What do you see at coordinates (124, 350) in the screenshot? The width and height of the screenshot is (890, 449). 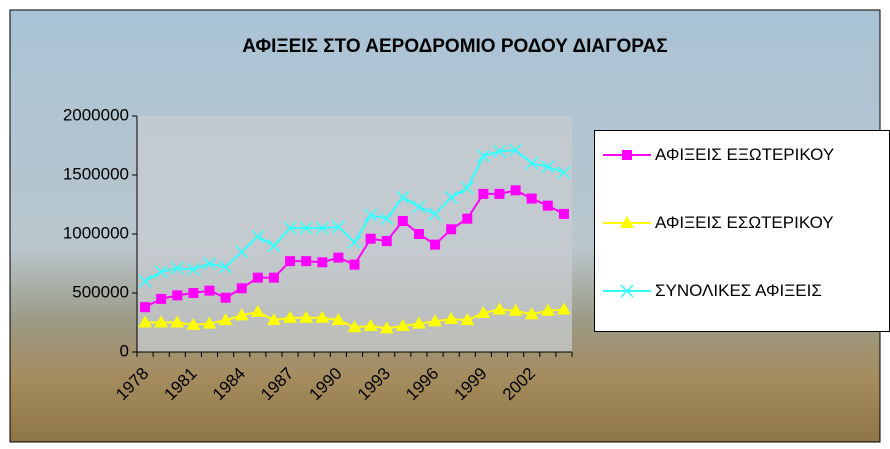 I see `y-tick-label: 0` at bounding box center [124, 350].